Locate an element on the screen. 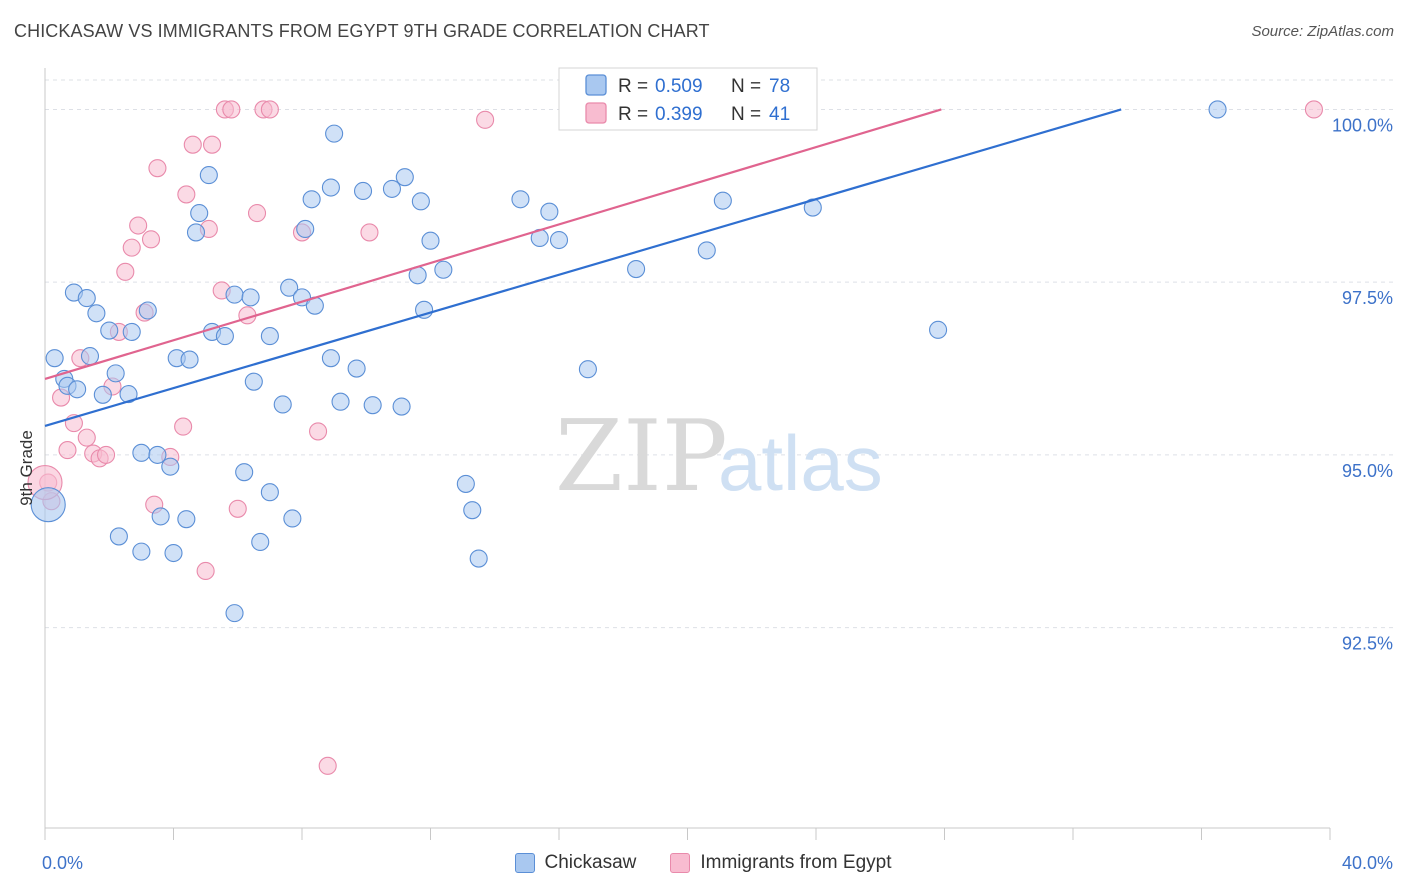  y-tick-label: 95.0% is located at coordinates (1367, 471).